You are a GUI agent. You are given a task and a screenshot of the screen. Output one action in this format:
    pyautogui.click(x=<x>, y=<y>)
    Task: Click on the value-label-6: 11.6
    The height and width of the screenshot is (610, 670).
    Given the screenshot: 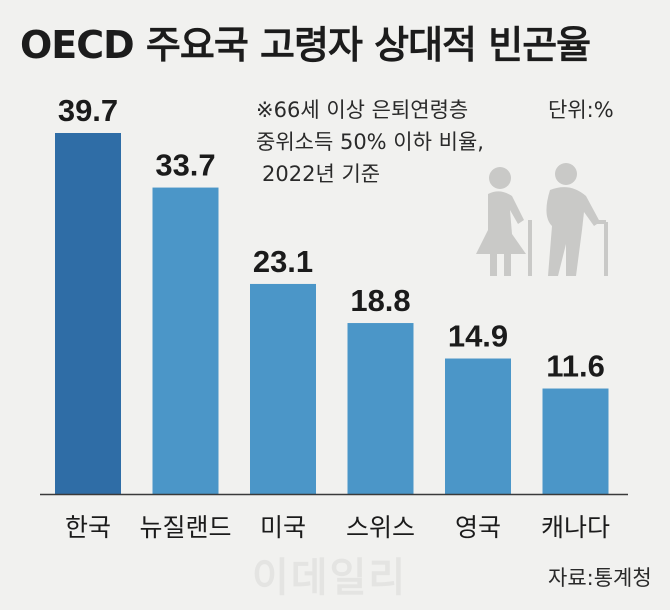 What is the action you would take?
    pyautogui.click(x=575, y=366)
    